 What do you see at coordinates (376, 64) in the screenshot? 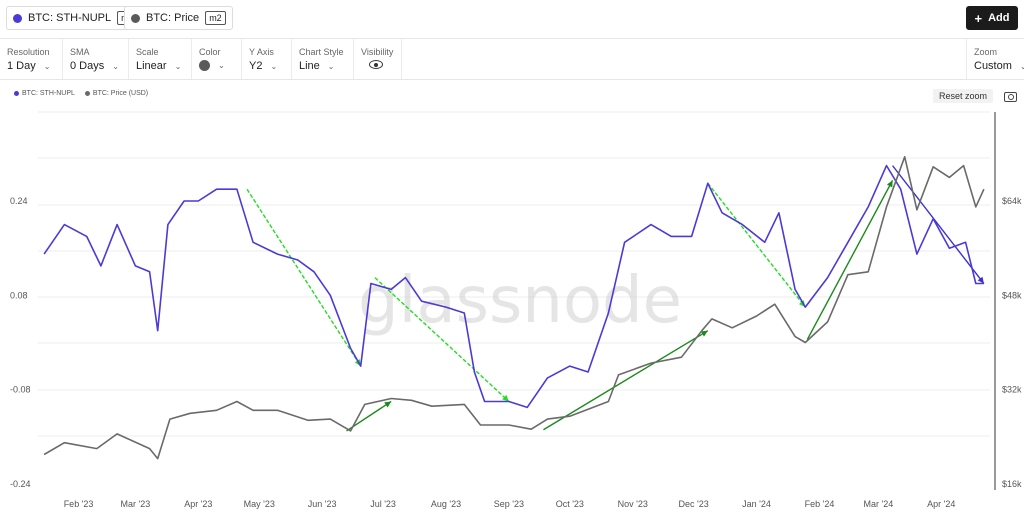
I see `eye-icon` at bounding box center [376, 64].